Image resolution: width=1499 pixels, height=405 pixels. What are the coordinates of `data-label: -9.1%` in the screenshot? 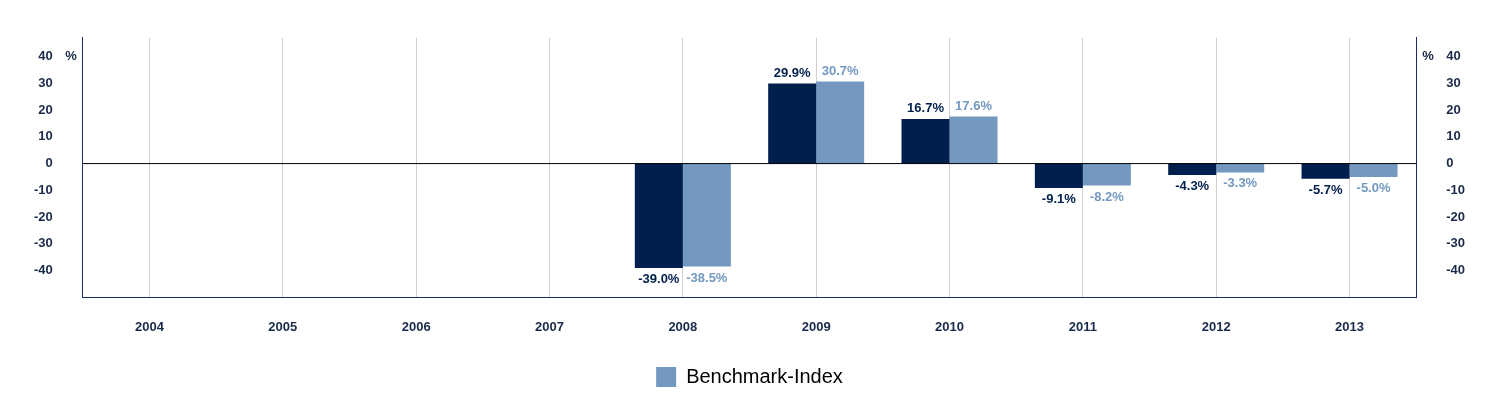 It's located at (1059, 199).